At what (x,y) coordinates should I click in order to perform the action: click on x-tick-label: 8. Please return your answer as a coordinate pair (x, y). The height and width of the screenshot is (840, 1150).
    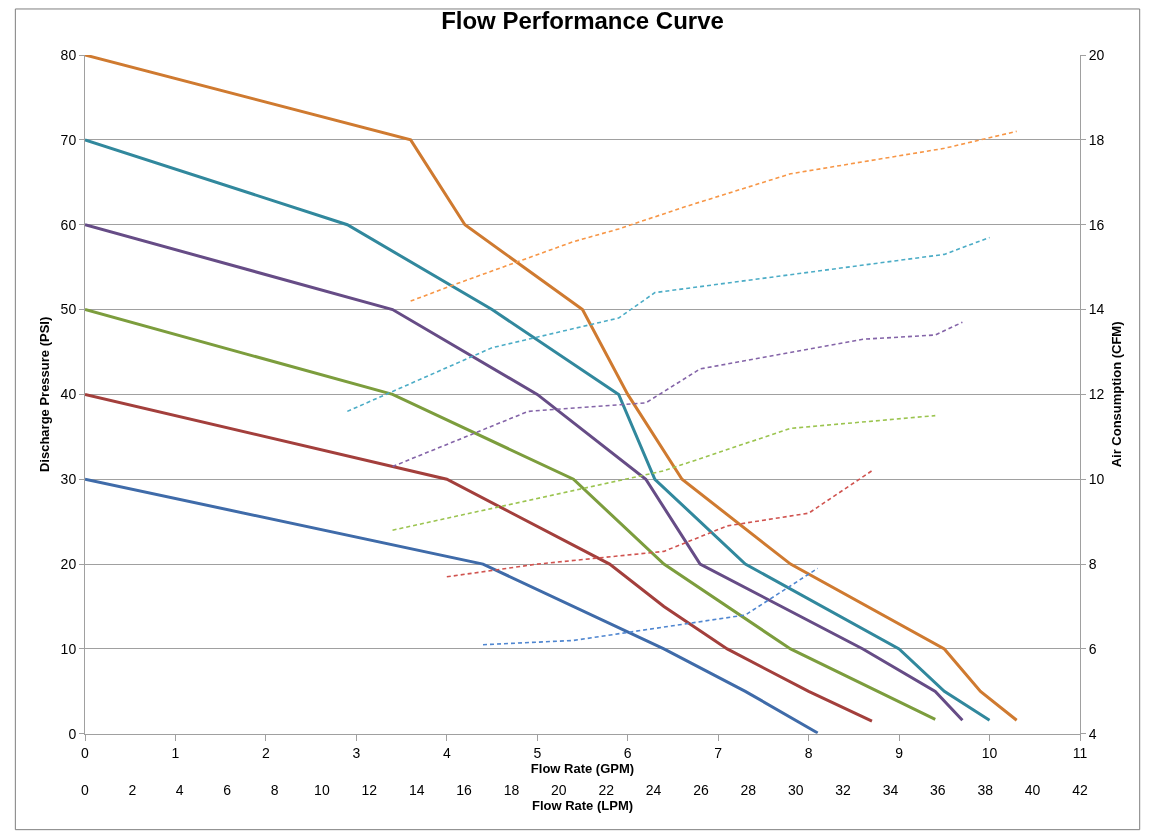
    Looking at the image, I should click on (808, 752).